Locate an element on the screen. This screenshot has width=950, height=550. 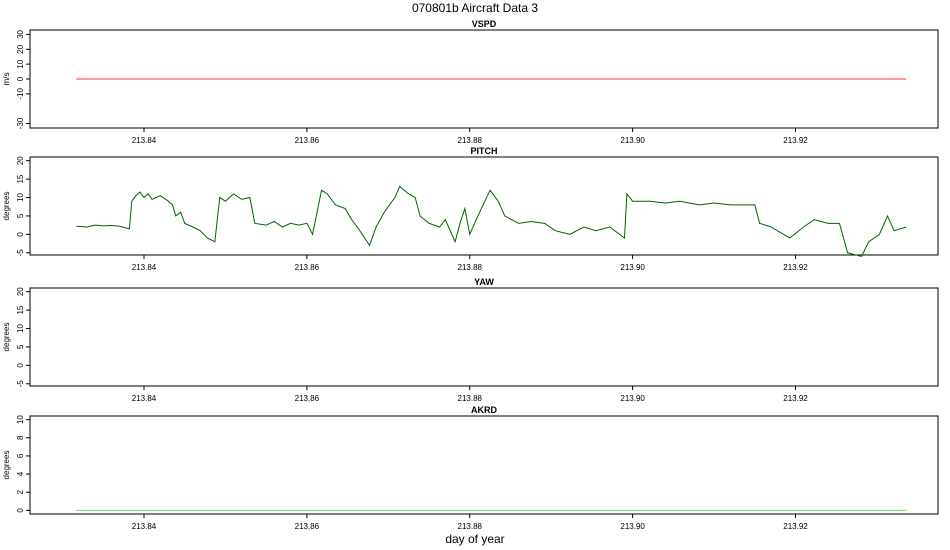
panel-title: AKRD is located at coordinates (484, 410).